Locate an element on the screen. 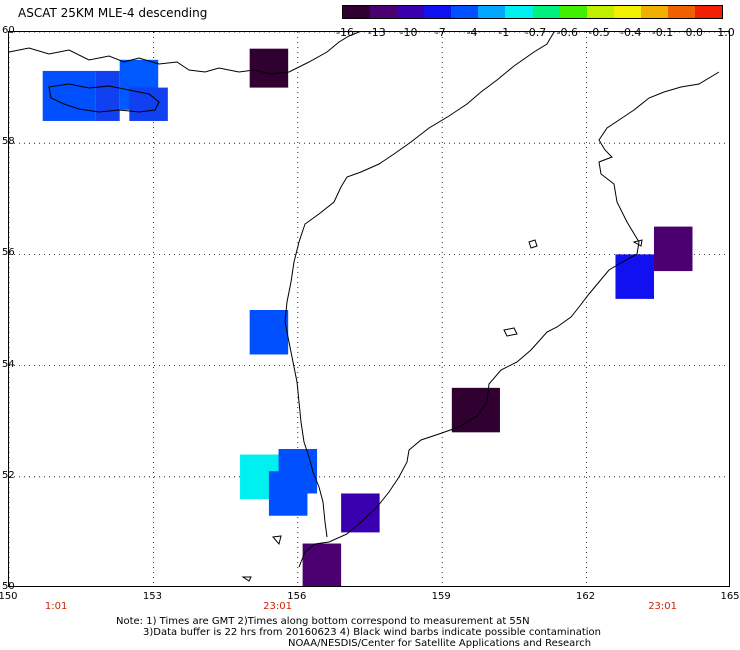 The width and height of the screenshot is (740, 650). colorbar-label: -10 is located at coordinates (408, 32).